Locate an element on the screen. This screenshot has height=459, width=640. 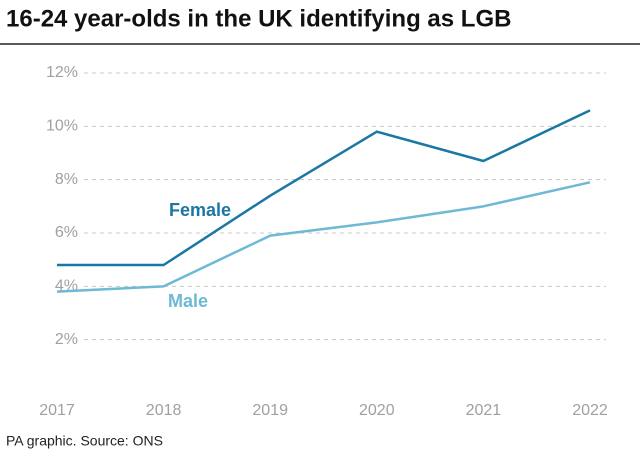
y-tick-label: 6% is located at coordinates (66, 232).